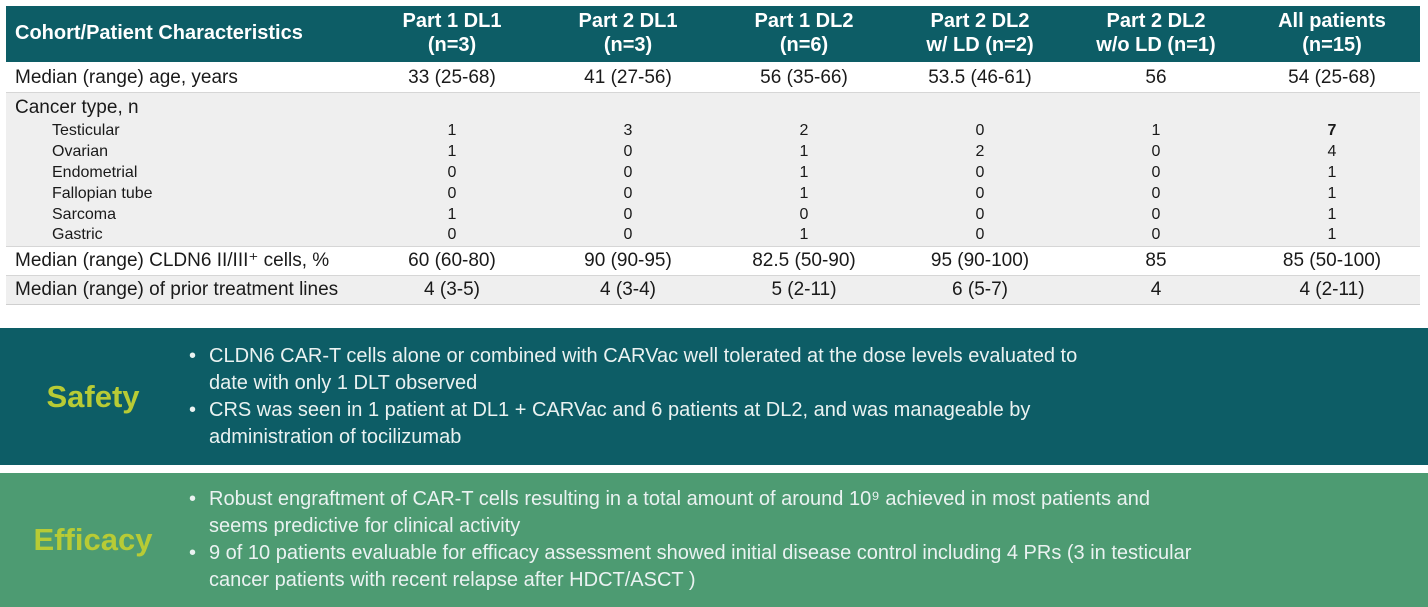 The height and width of the screenshot is (607, 1428). I want to click on safety-label: Safety, so click(93, 396).